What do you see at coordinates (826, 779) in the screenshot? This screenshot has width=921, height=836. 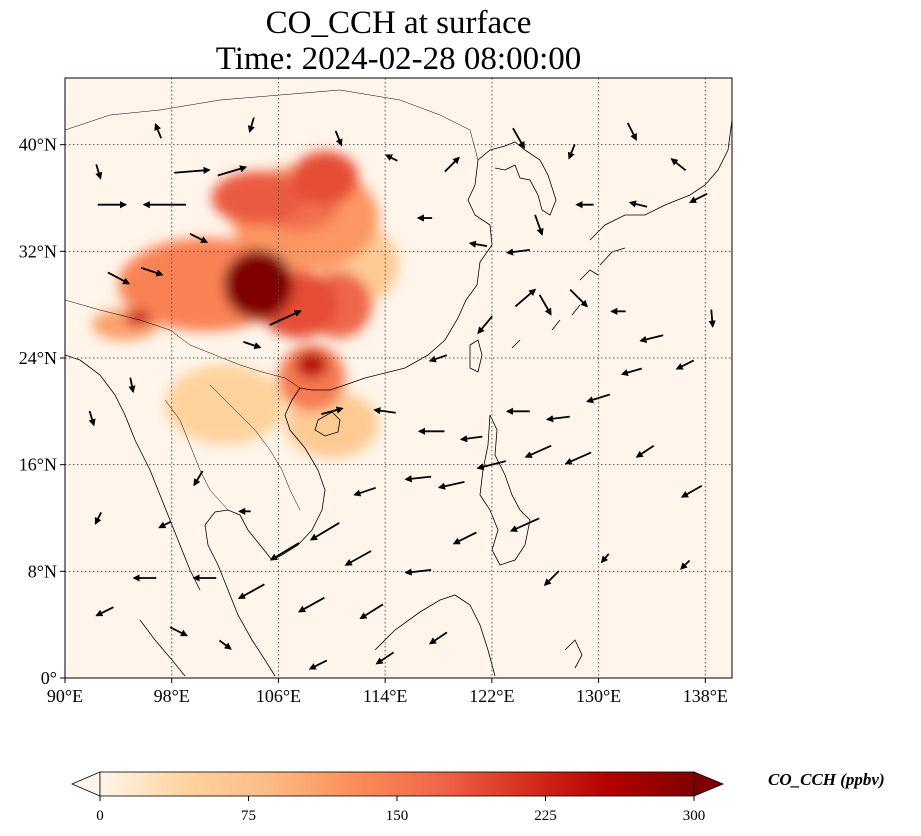 I see `colorbar-label: CO_CCH (ppbv)` at bounding box center [826, 779].